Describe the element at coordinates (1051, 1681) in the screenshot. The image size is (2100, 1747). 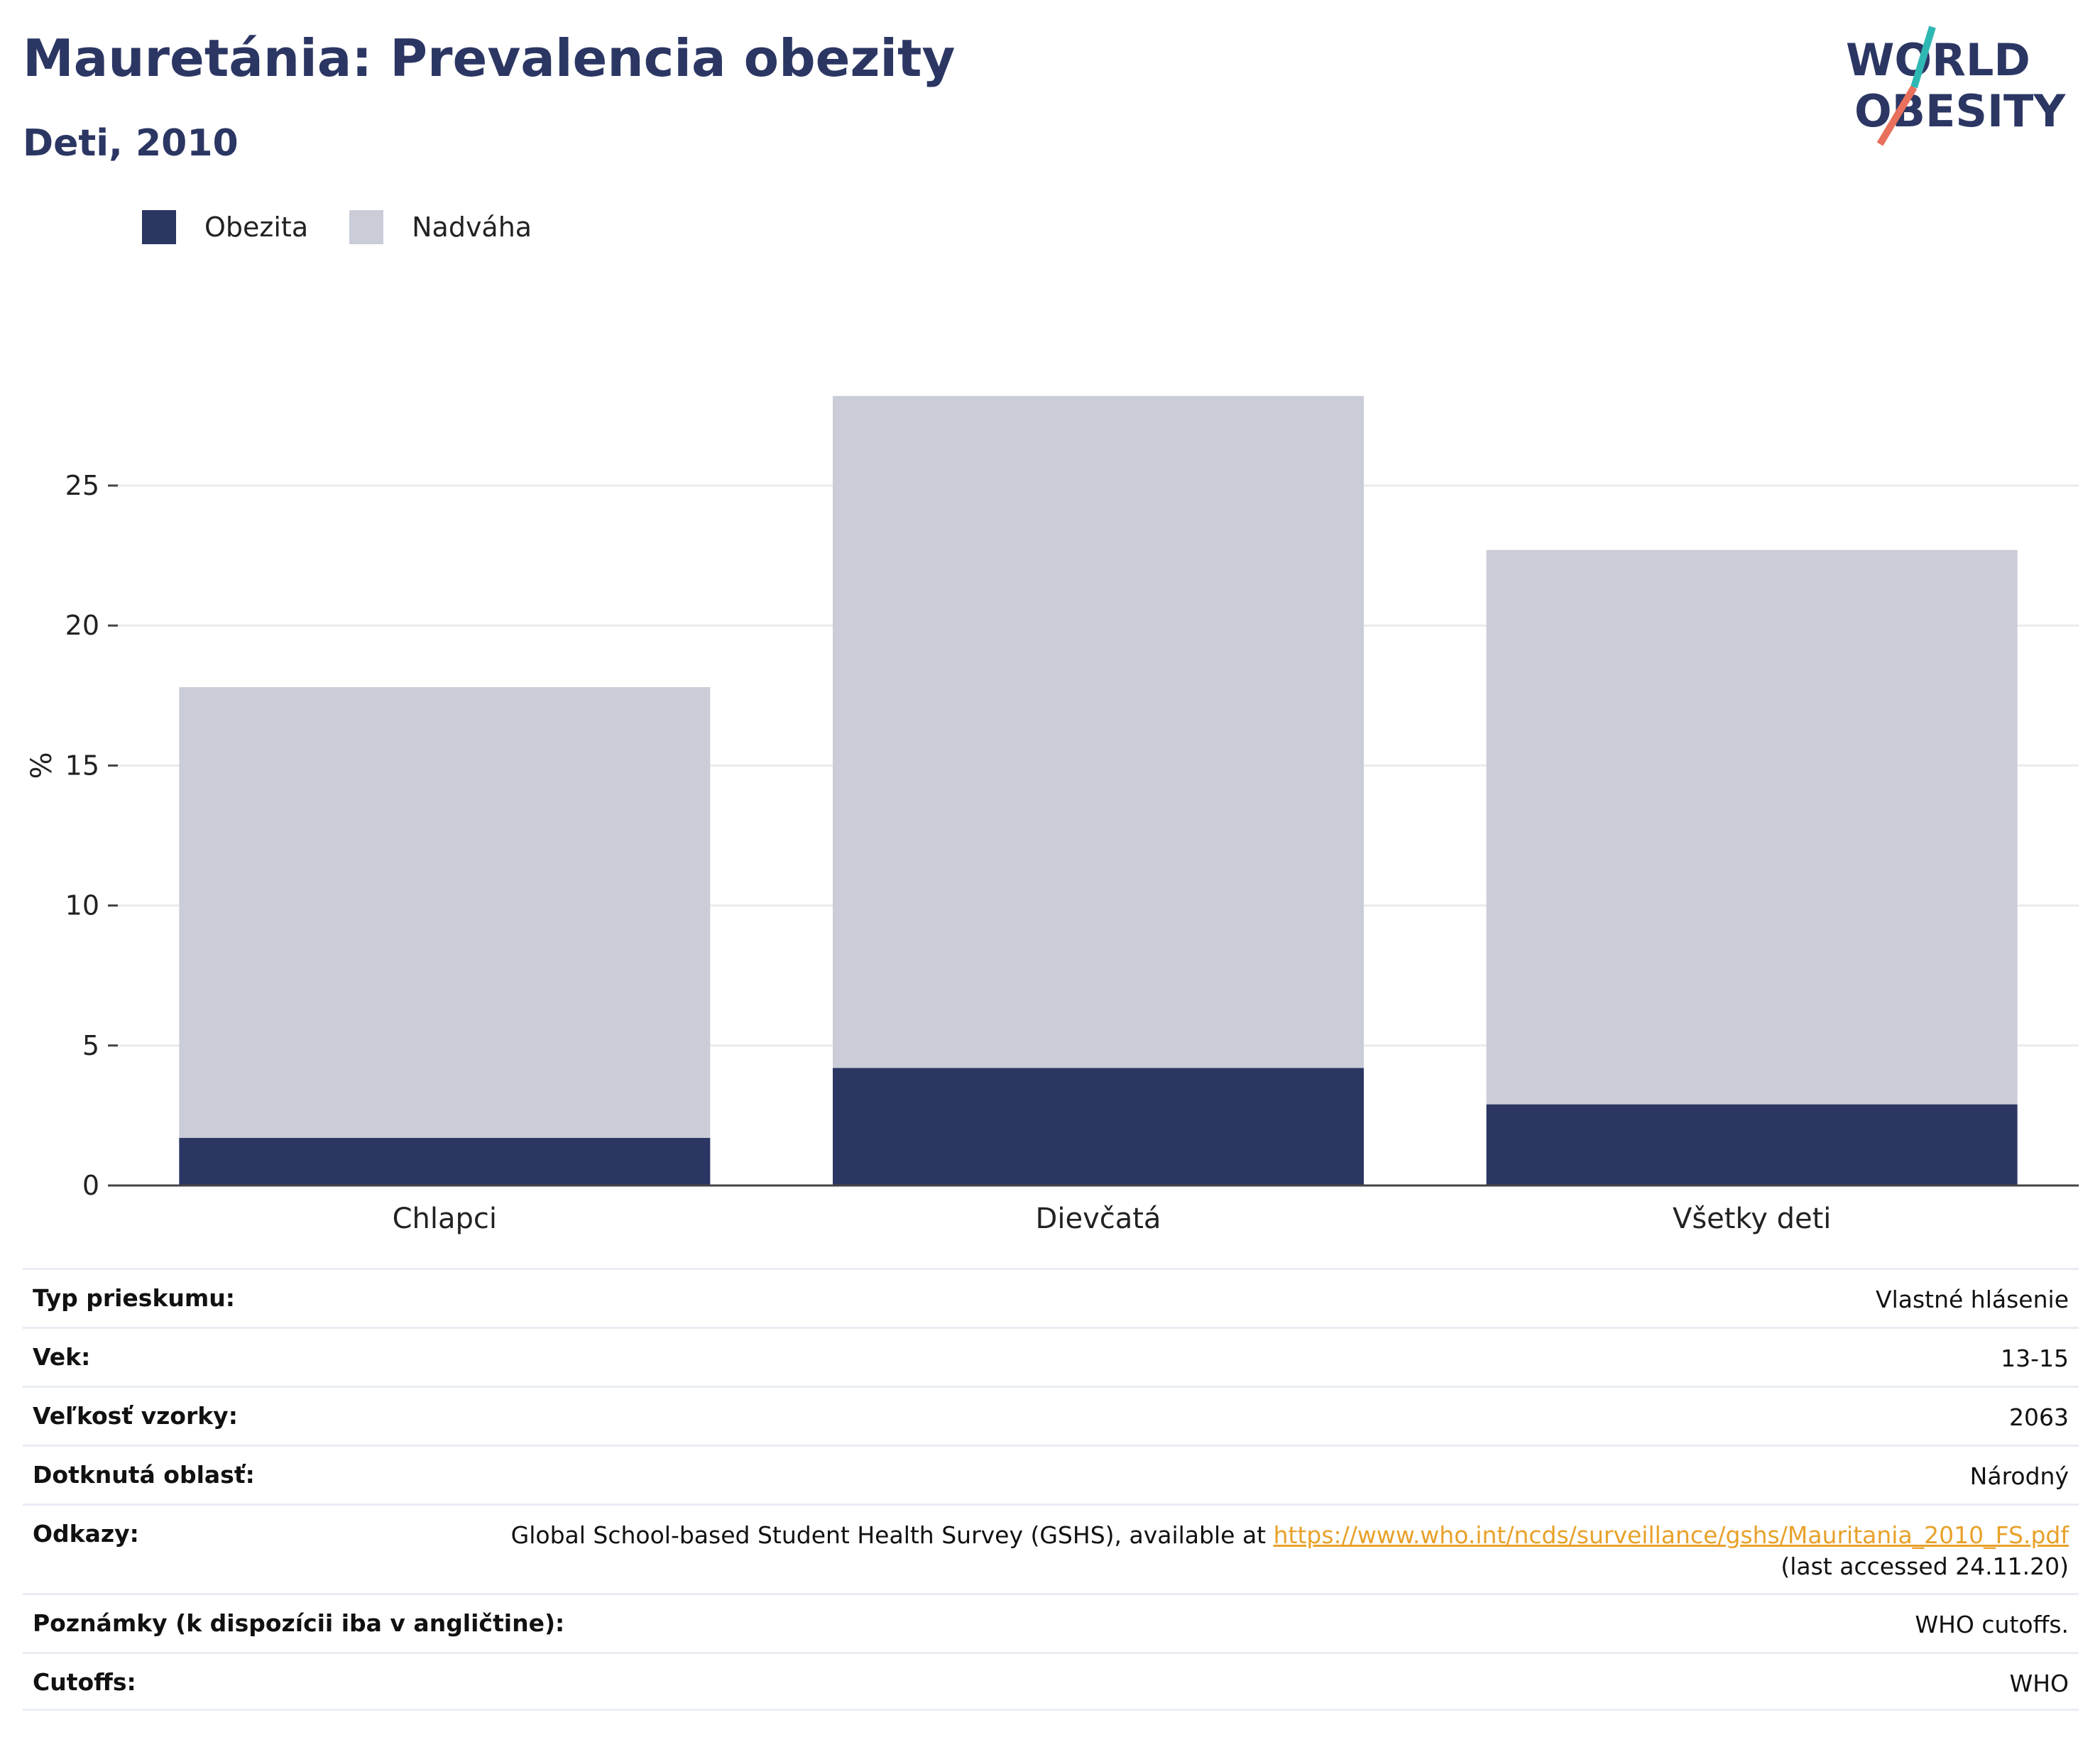
I see `info-row-cutoffs: Cutoffs: WHO` at that location.